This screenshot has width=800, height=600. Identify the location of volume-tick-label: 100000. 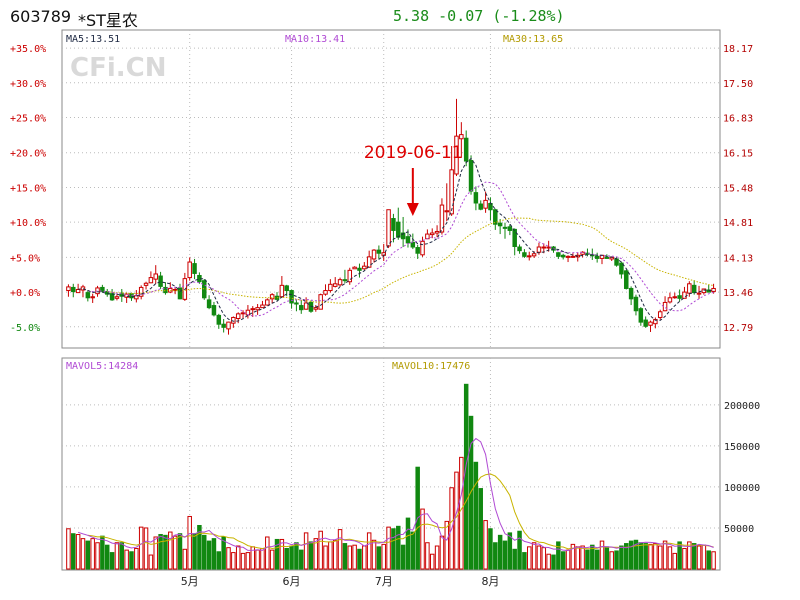
(742, 488).